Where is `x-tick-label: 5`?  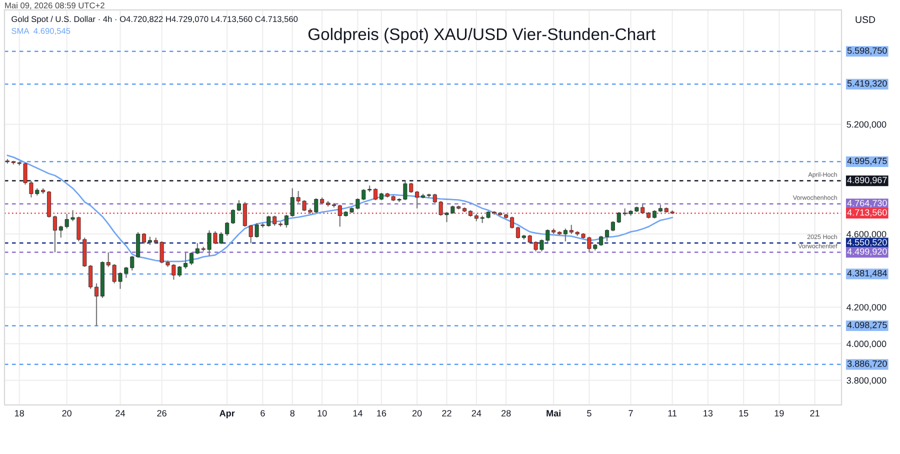 x-tick-label: 5 is located at coordinates (589, 413).